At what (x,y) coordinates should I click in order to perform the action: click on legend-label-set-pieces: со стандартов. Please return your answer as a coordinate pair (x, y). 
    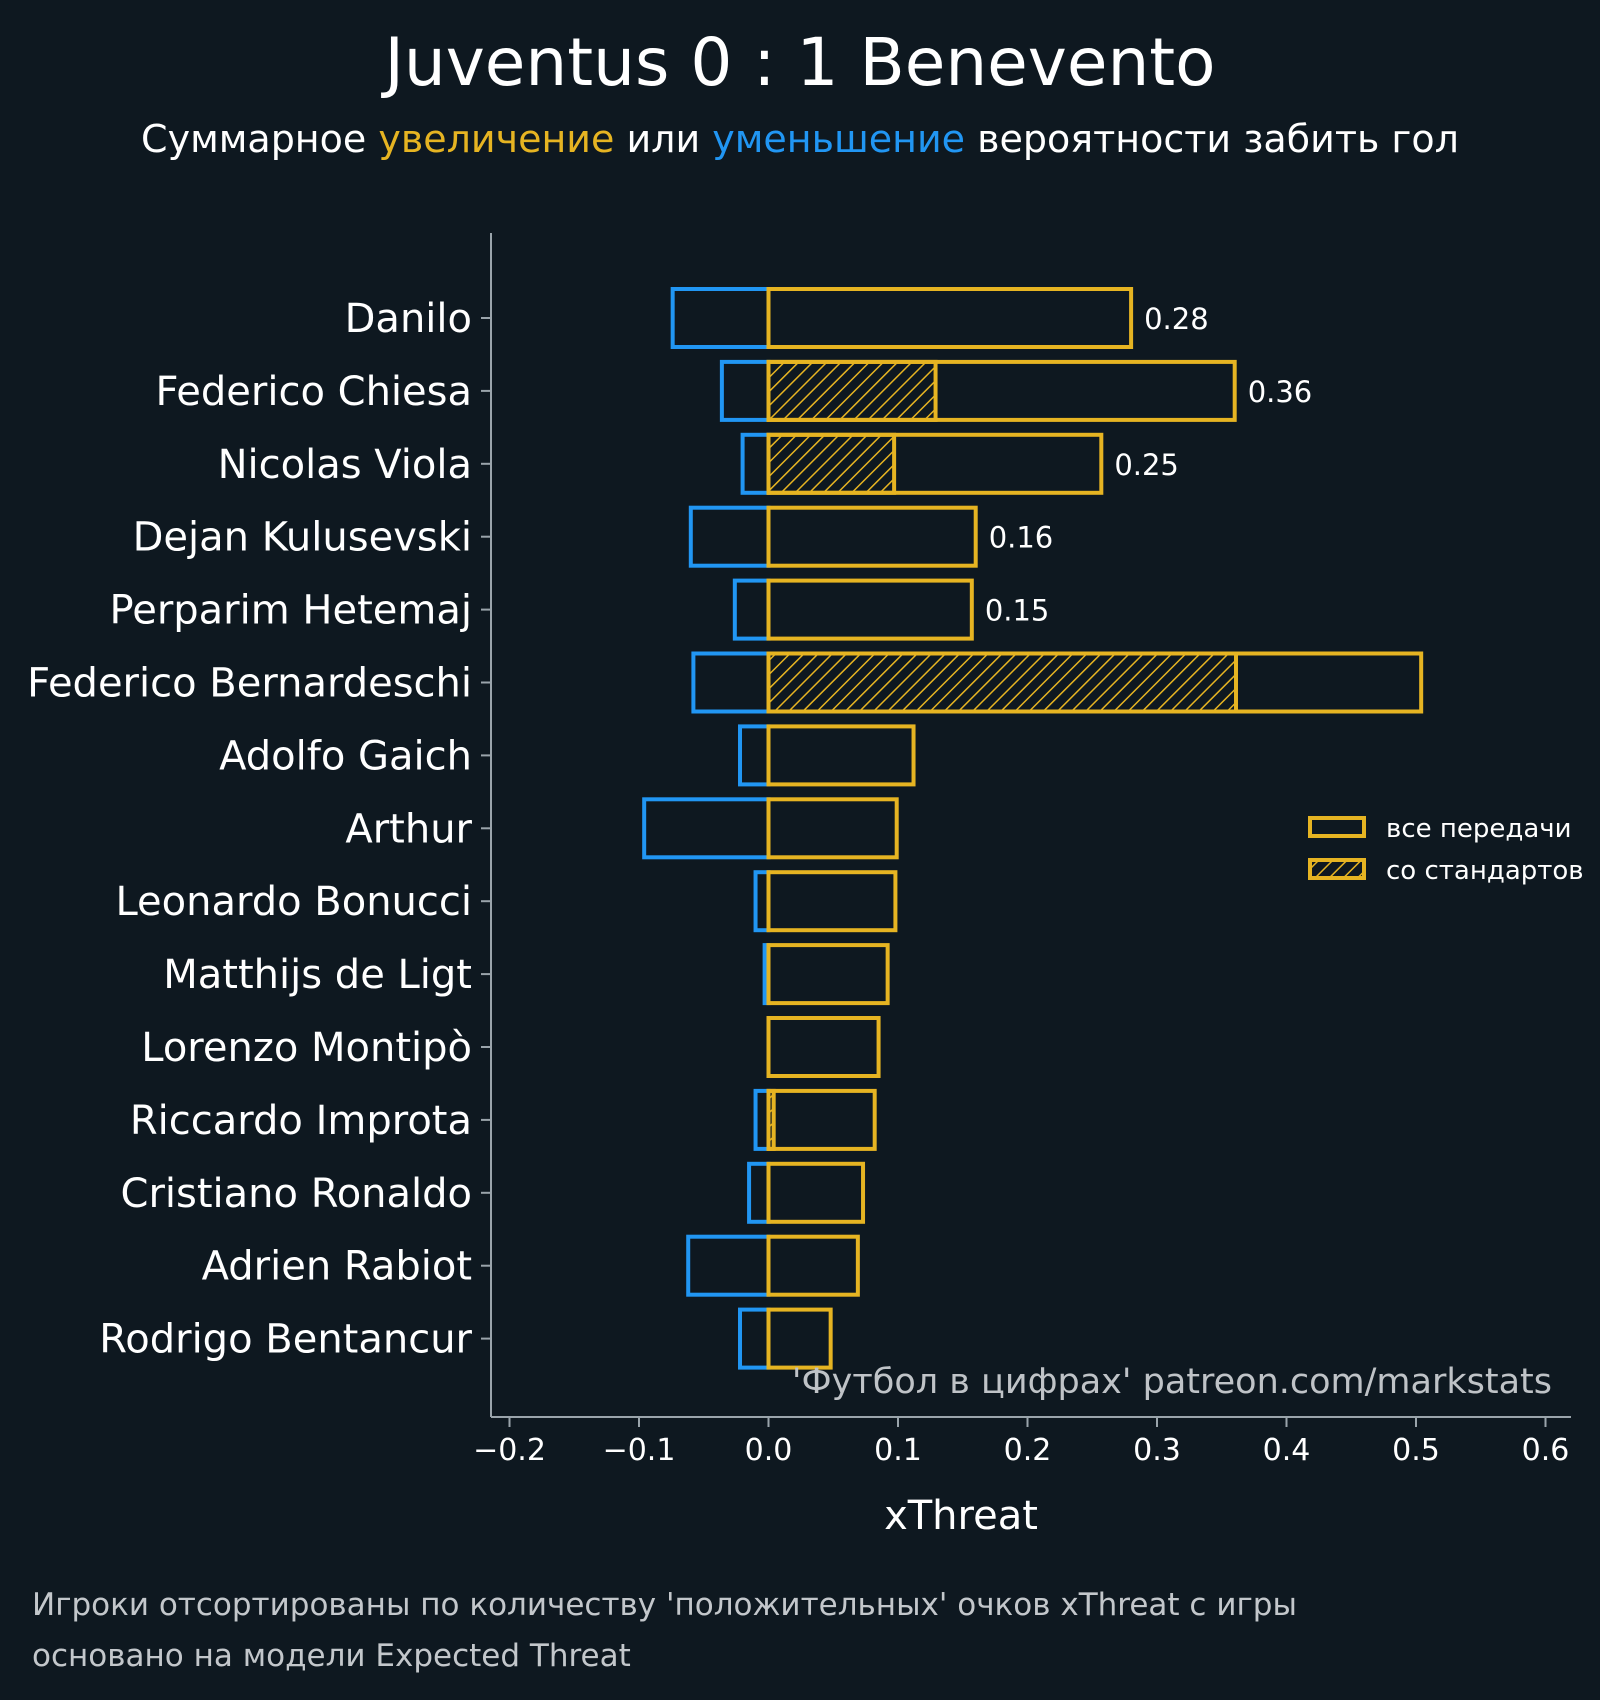
    Looking at the image, I should click on (1485, 871).